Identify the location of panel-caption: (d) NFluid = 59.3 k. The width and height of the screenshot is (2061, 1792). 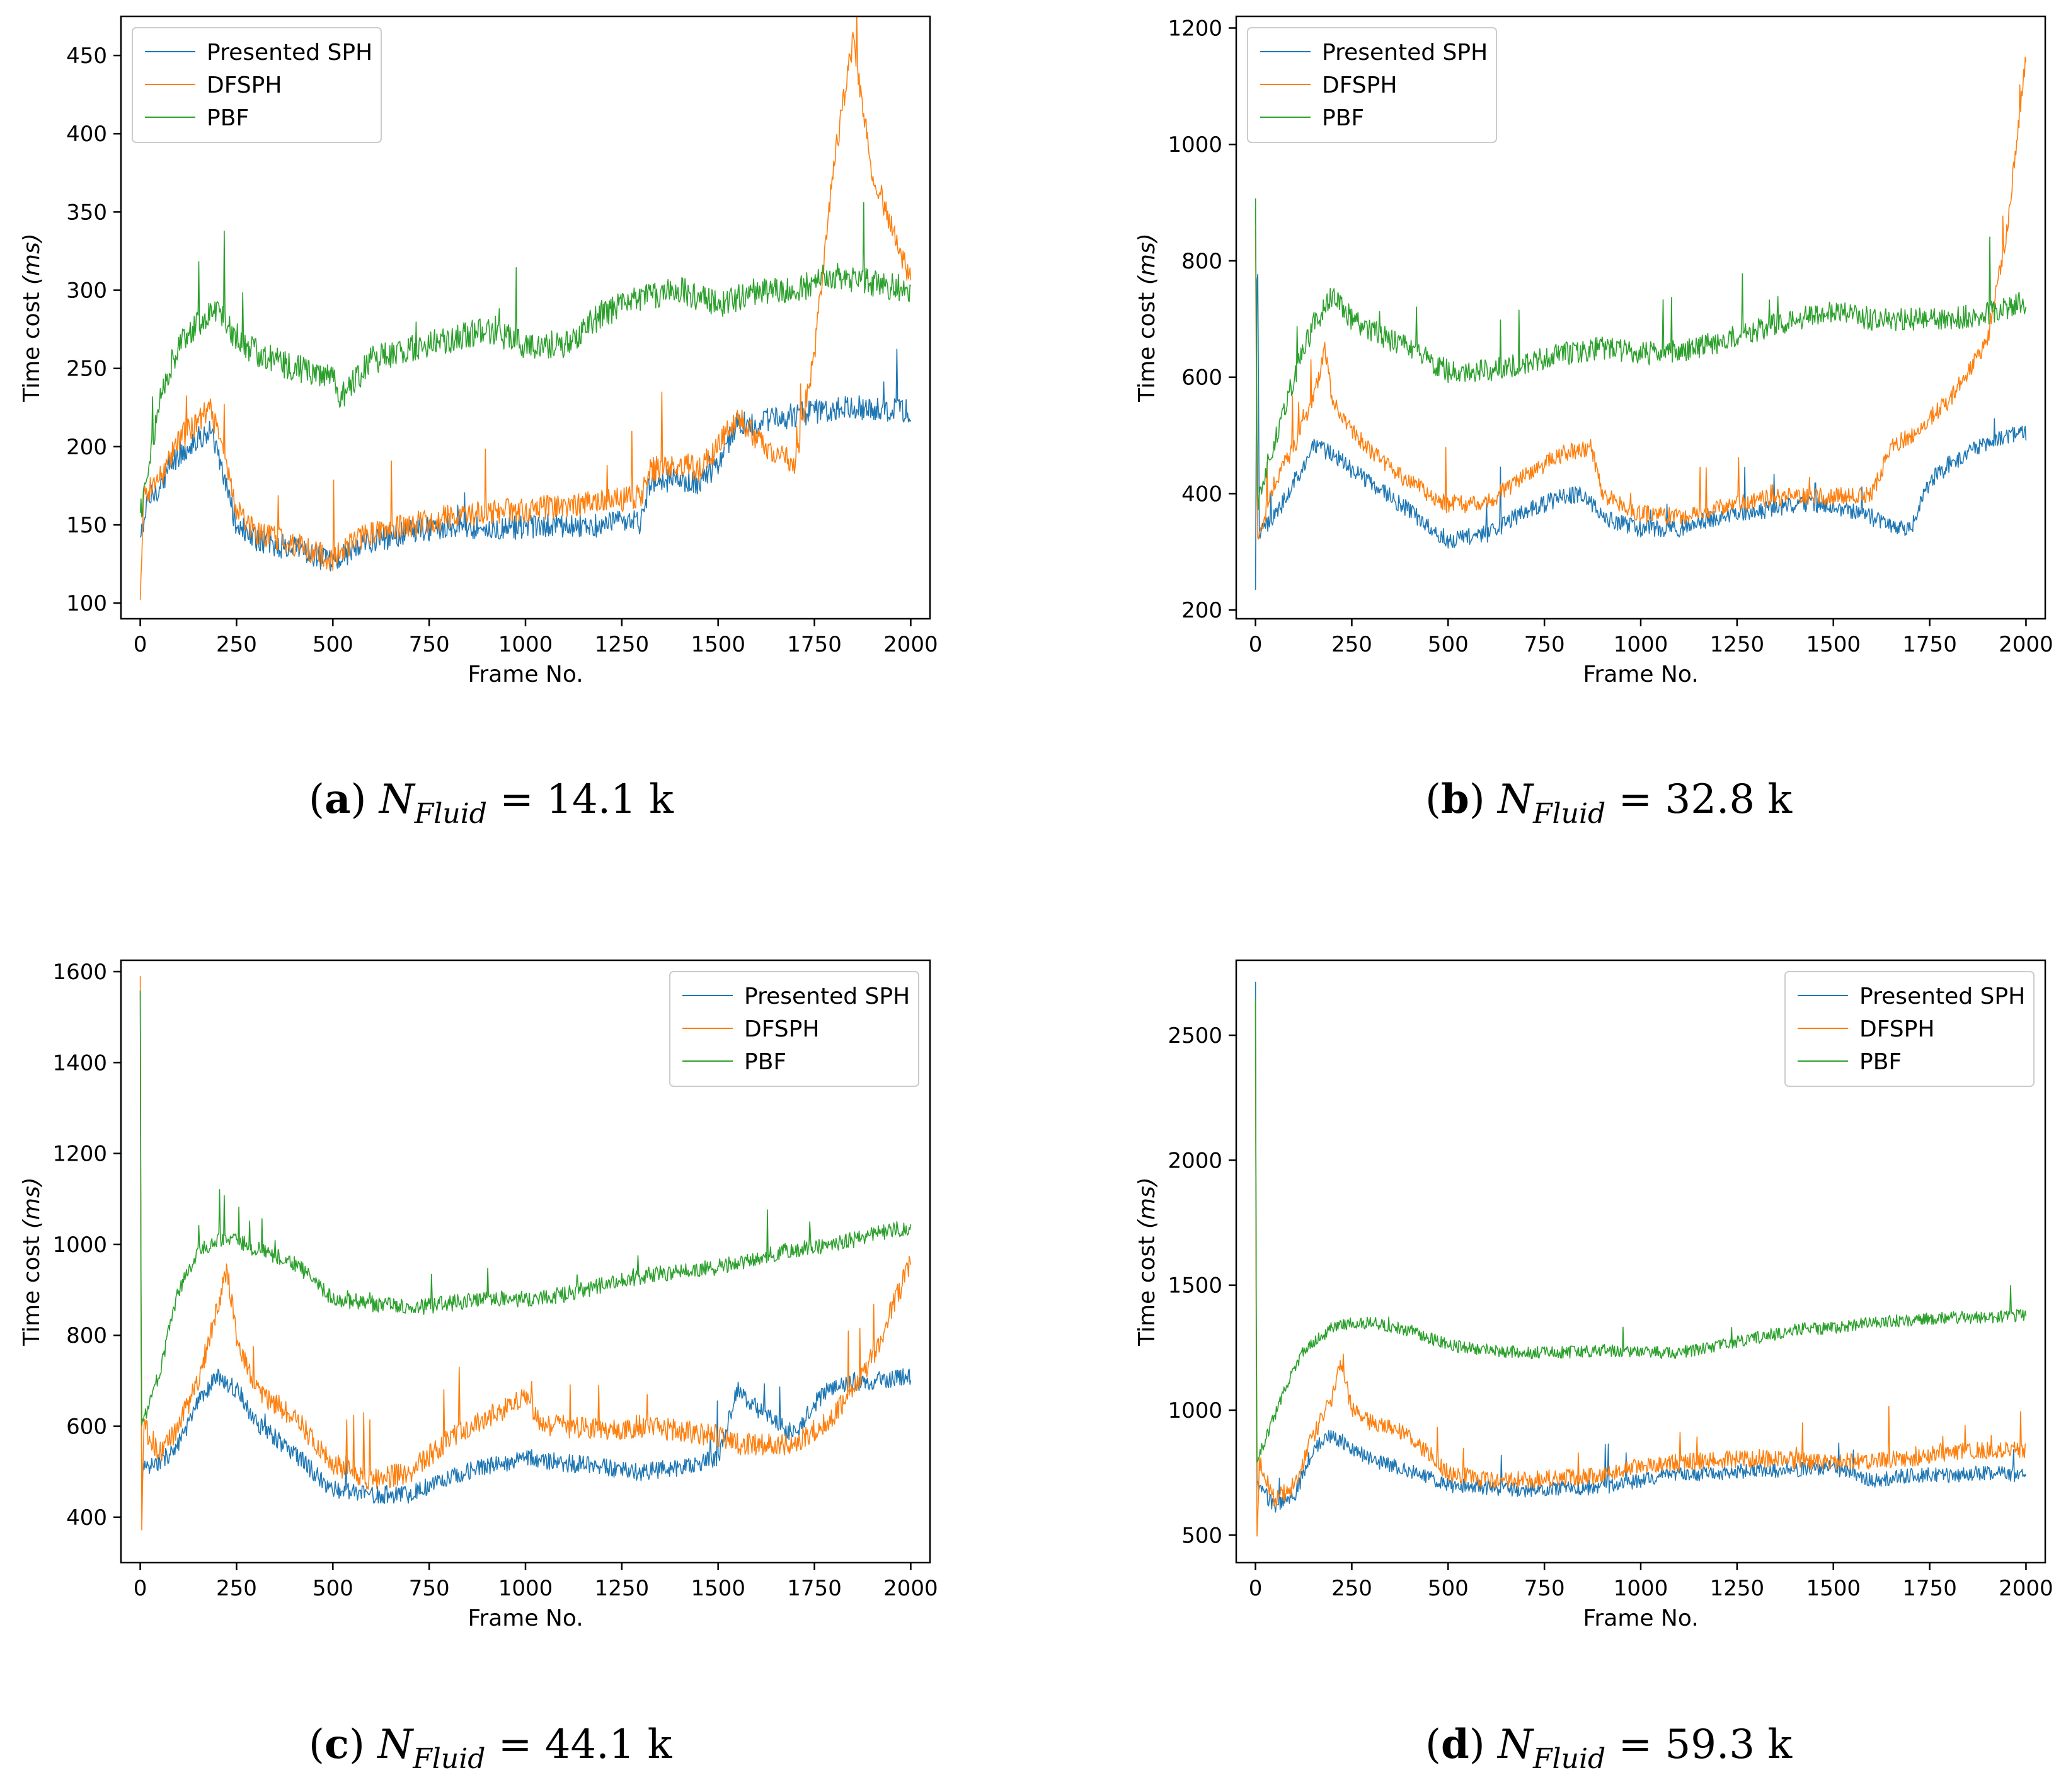
(1609, 1748).